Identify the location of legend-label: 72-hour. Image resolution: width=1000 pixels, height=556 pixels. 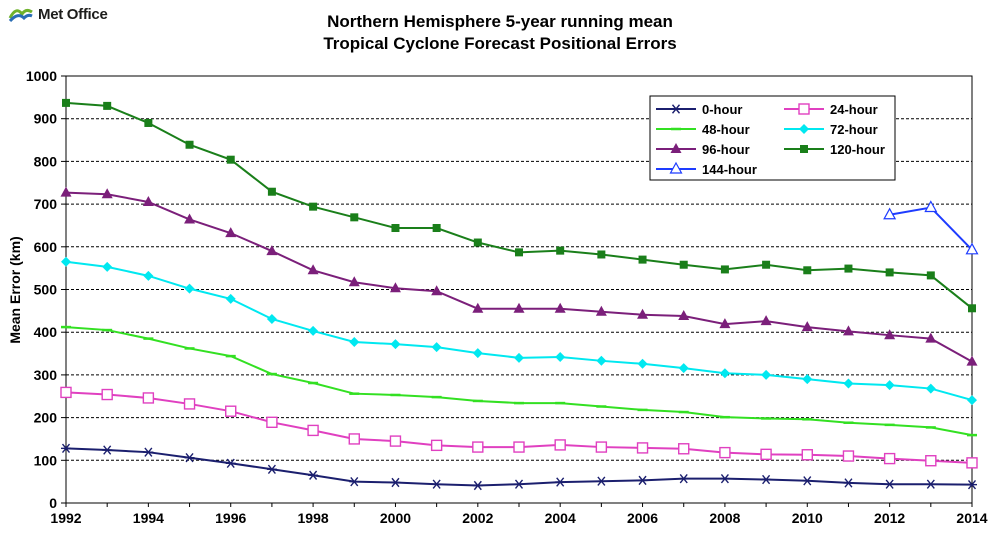
(854, 129).